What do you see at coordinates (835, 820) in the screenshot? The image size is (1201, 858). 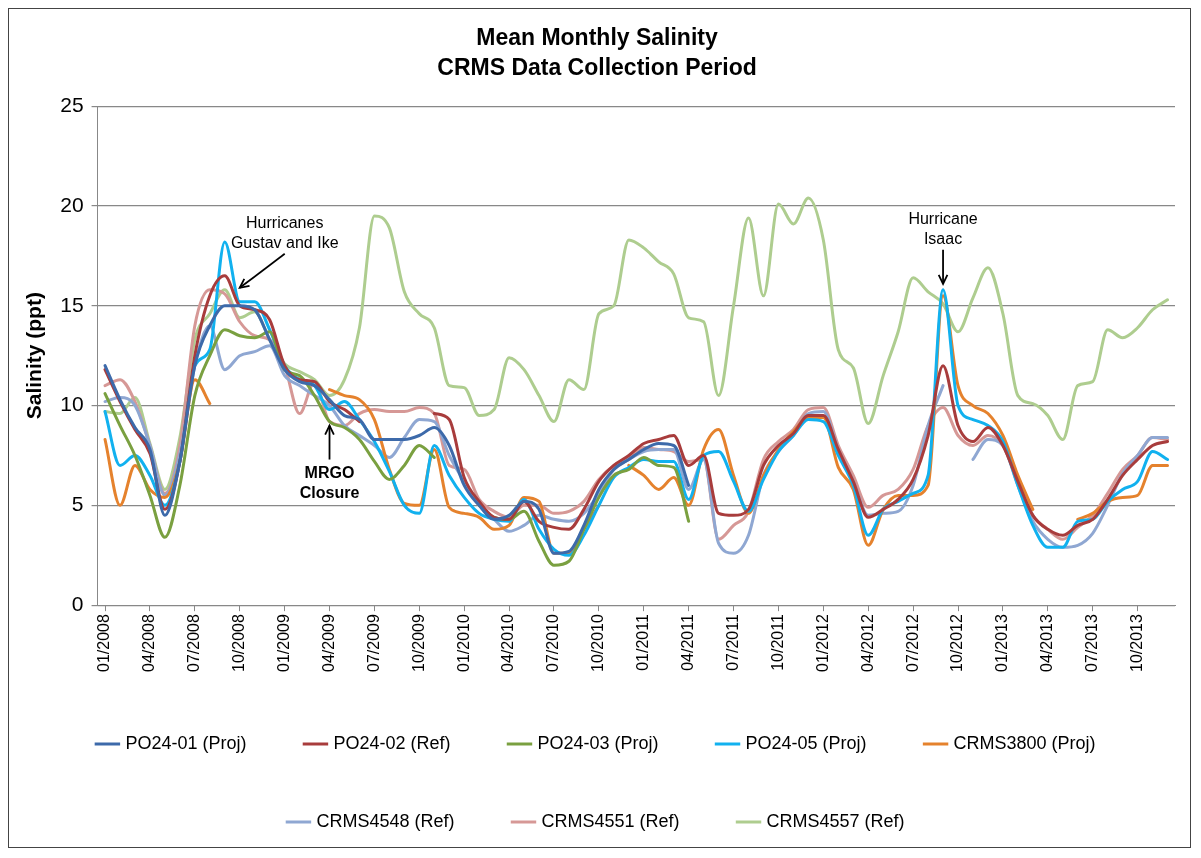 I see `legend-label: CRMS4557 (Ref)` at bounding box center [835, 820].